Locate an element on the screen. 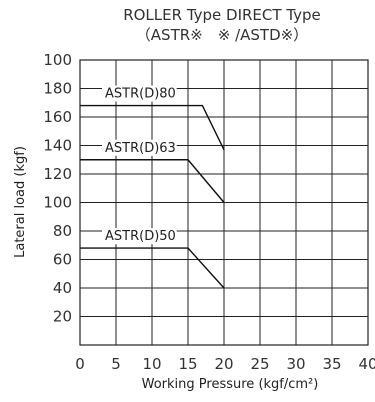 The height and width of the screenshot is (402, 375). y-tick-label: 160 is located at coordinates (57, 117).